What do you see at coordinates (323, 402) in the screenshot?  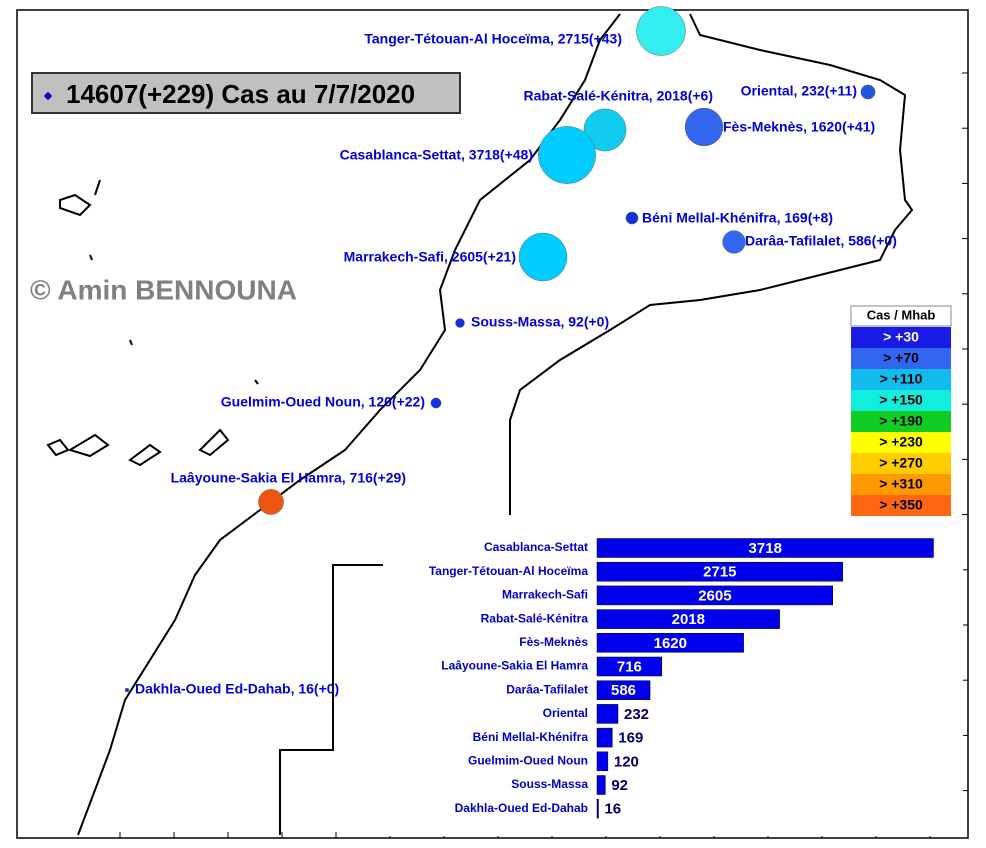 I see `region-label: Guelmim-Oued Noun, 120(+22)` at bounding box center [323, 402].